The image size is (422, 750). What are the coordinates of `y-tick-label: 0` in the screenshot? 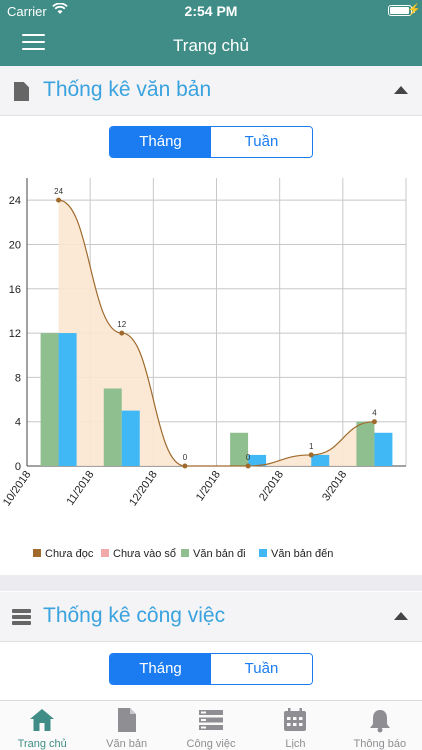 It's located at (18, 467).